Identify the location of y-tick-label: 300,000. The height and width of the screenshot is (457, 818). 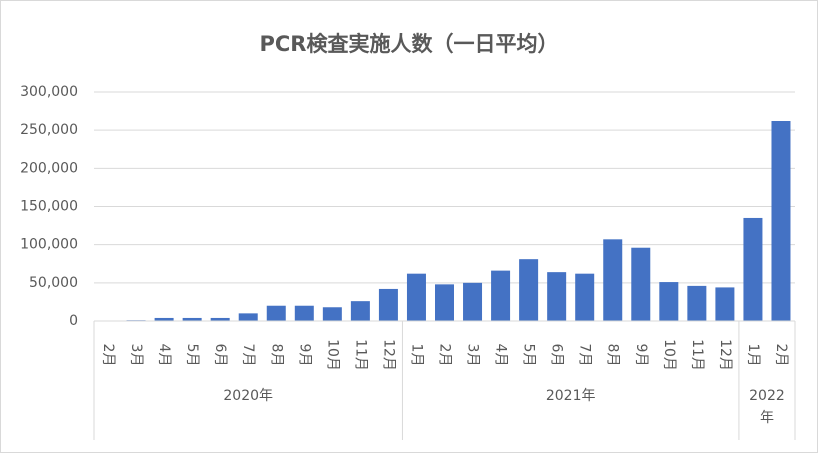
(49, 92).